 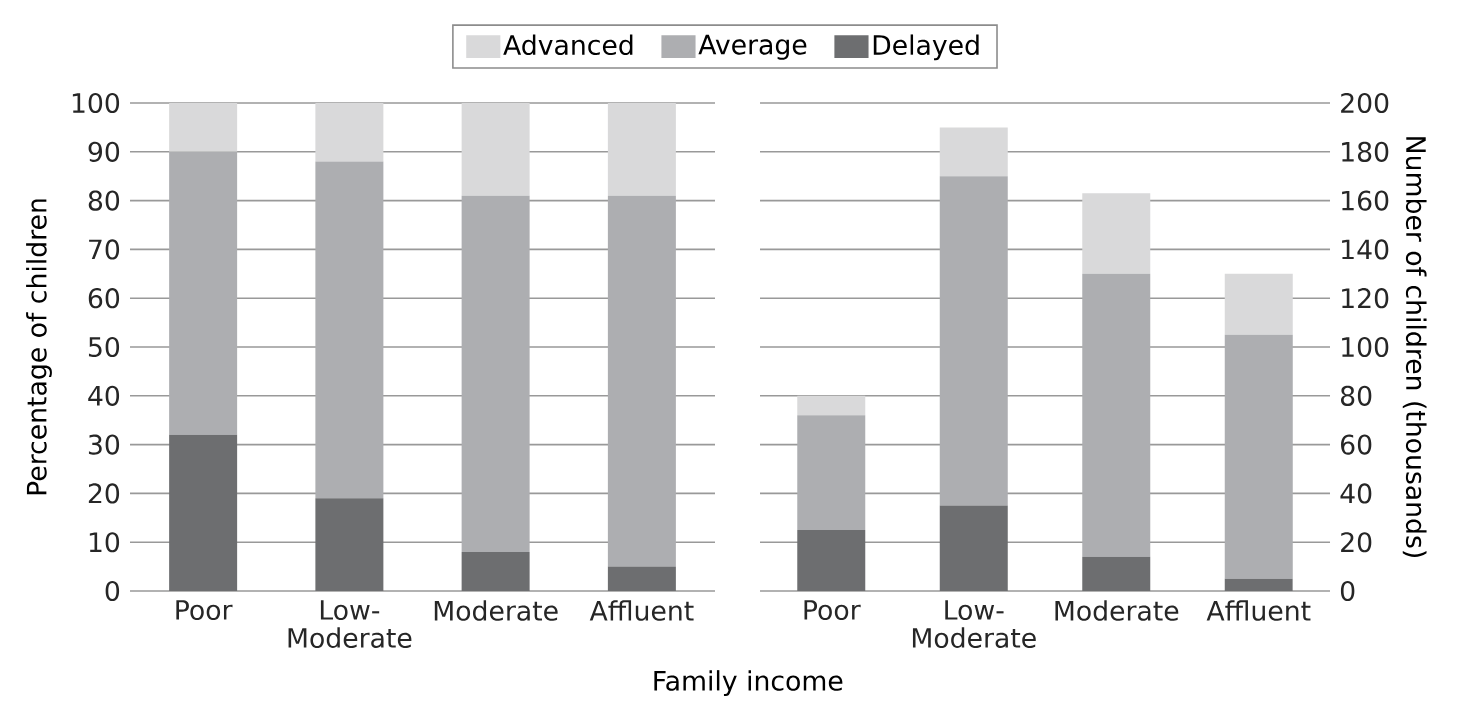 What do you see at coordinates (39, 347) in the screenshot?
I see `y-axis-title: Percentage of children` at bounding box center [39, 347].